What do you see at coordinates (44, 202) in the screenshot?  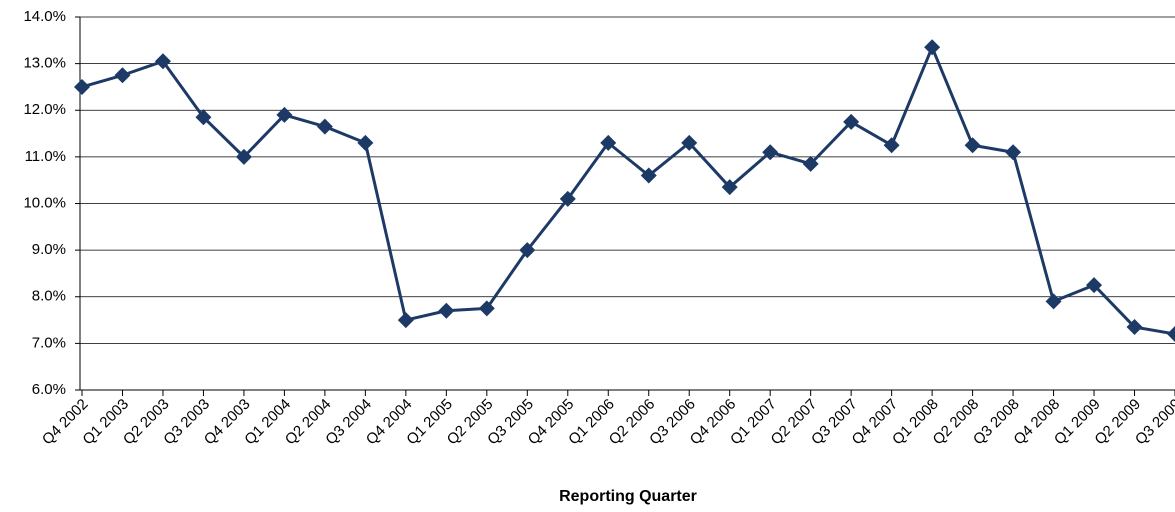 I see `y-tick-label: 10.0%` at bounding box center [44, 202].